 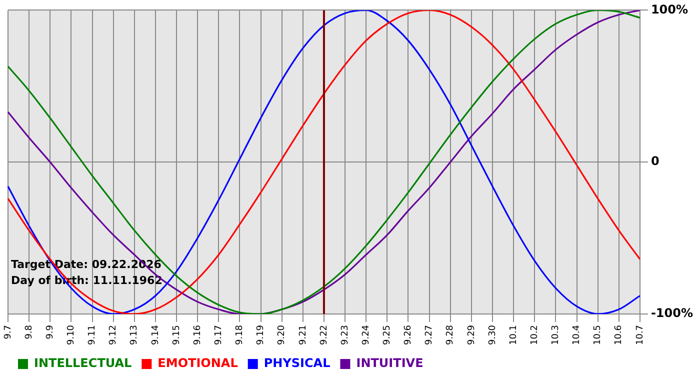 I want to click on x-tick-label: 9.10, so click(x=71, y=335).